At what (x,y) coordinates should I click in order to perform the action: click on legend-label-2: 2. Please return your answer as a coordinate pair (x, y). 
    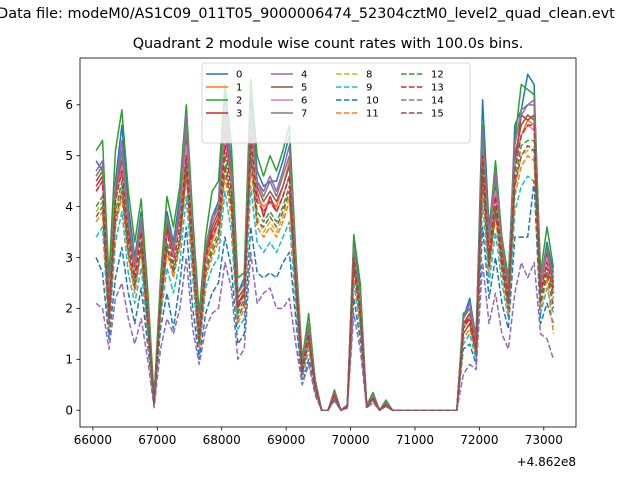
    Looking at the image, I should click on (239, 101).